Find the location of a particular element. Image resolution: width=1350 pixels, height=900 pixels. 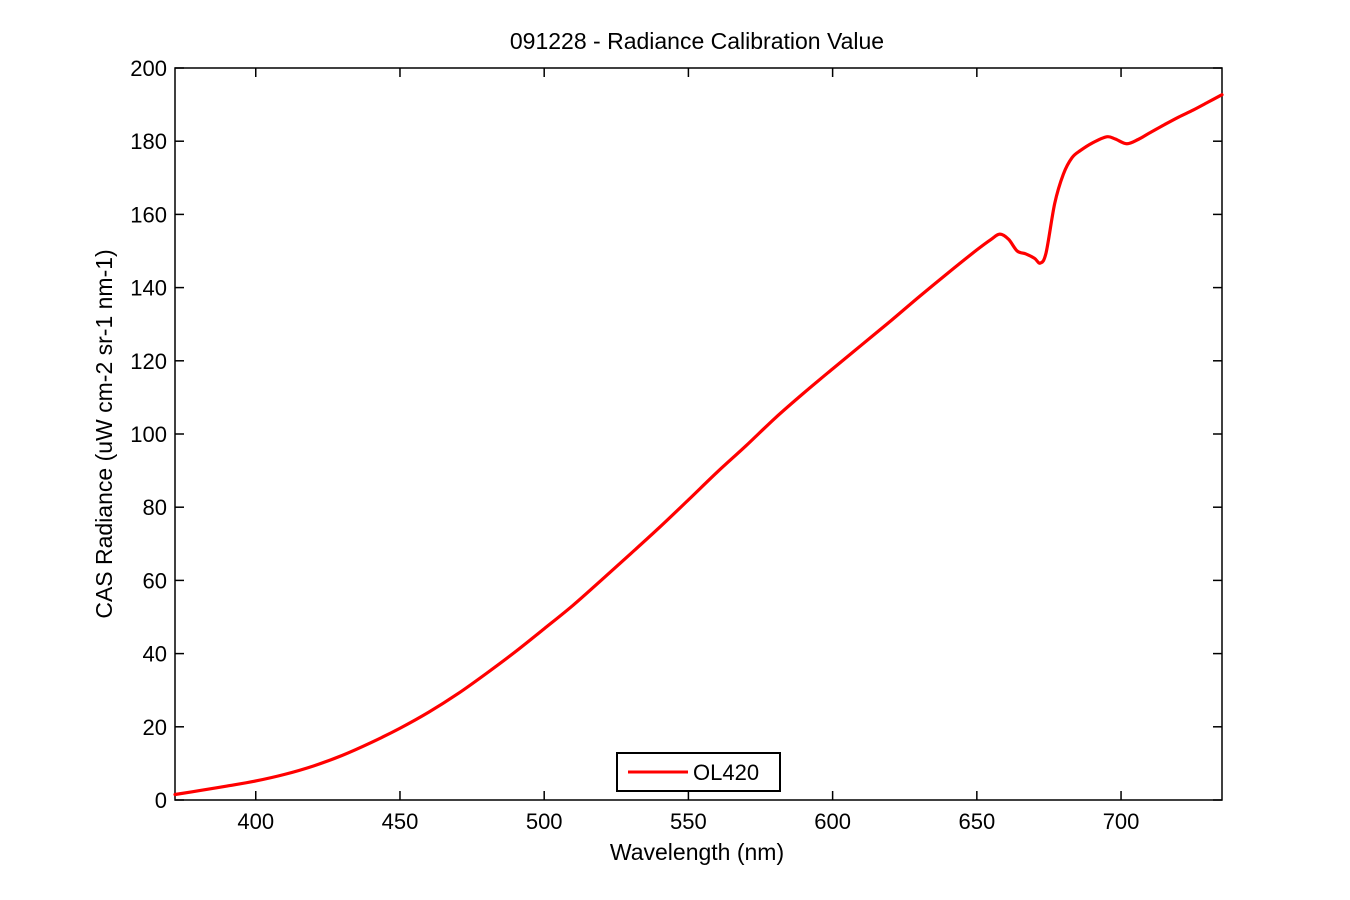

y-tick-label: 0 is located at coordinates (161, 800).